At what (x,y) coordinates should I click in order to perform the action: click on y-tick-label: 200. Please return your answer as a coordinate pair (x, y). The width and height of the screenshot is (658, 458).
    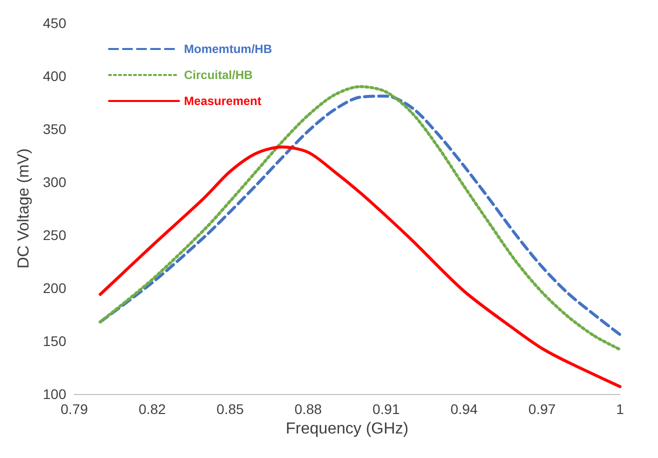
    Looking at the image, I should click on (54, 288).